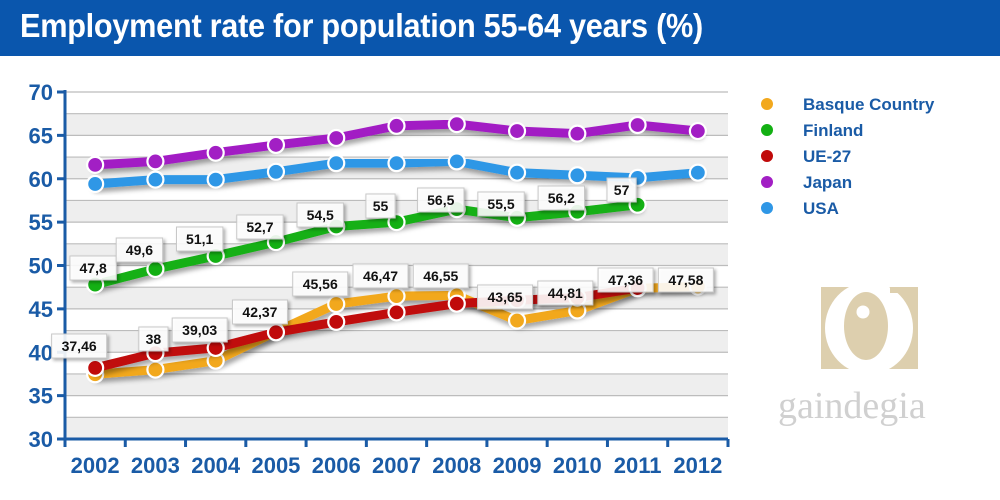 The width and height of the screenshot is (1000, 500). I want to click on data-label-text: 56,2, so click(561, 198).